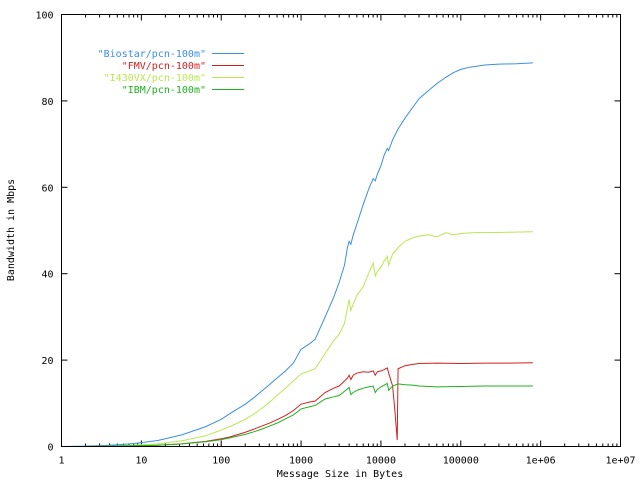 This screenshot has width=640, height=480. What do you see at coordinates (47, 361) in the screenshot?
I see `y-tick-label-1: 20` at bounding box center [47, 361].